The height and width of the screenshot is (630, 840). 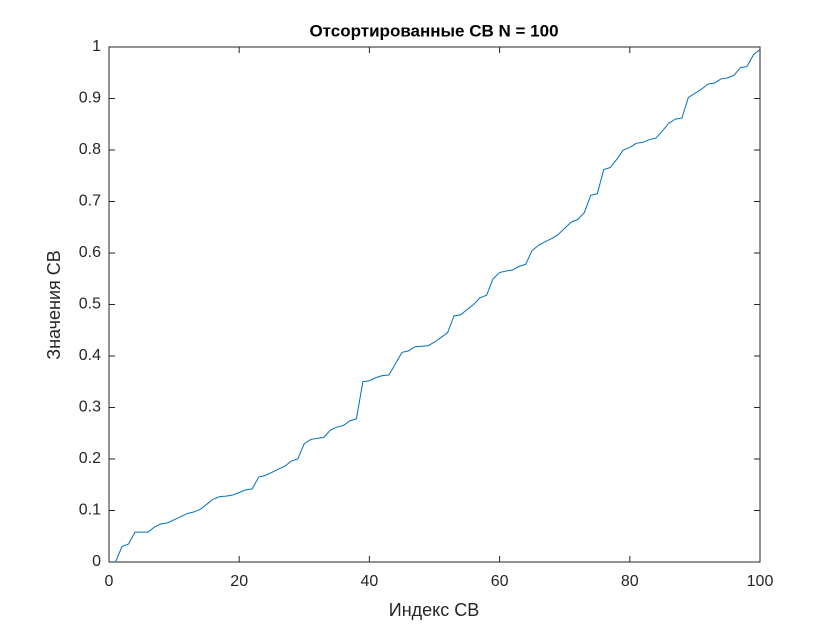 What do you see at coordinates (90, 510) in the screenshot?
I see `y-tick-label: 0.1` at bounding box center [90, 510].